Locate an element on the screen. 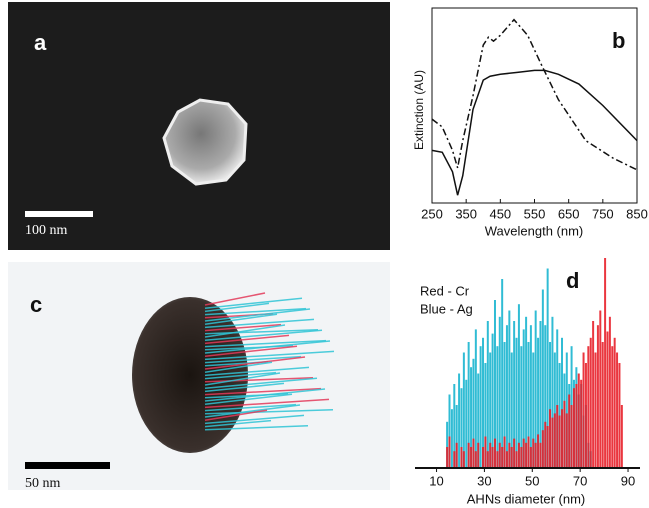 Image resolution: width=649 pixels, height=508 pixels. x-tick-label: 850 is located at coordinates (637, 213).